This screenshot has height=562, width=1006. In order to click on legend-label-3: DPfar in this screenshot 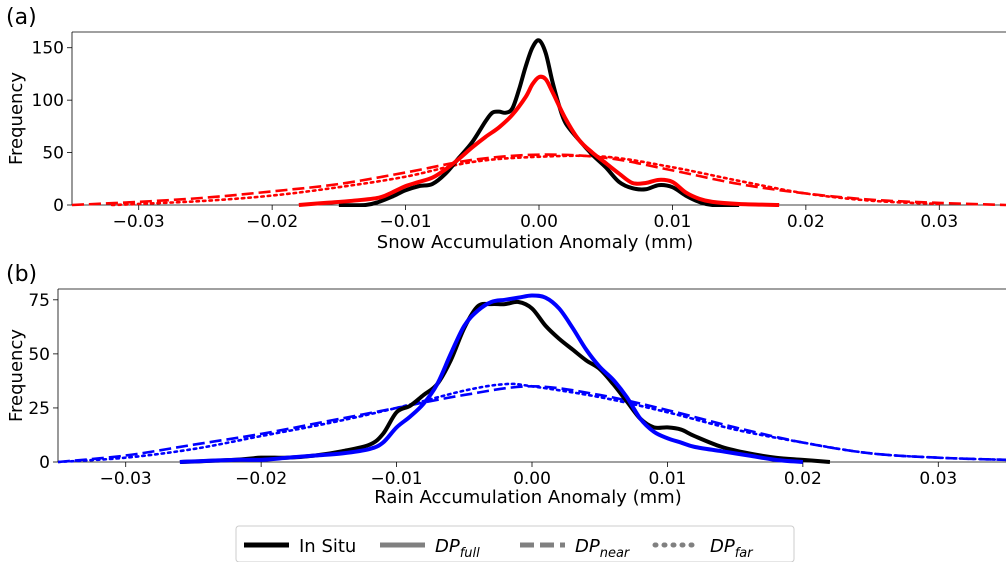, I will do `click(732, 548)`.